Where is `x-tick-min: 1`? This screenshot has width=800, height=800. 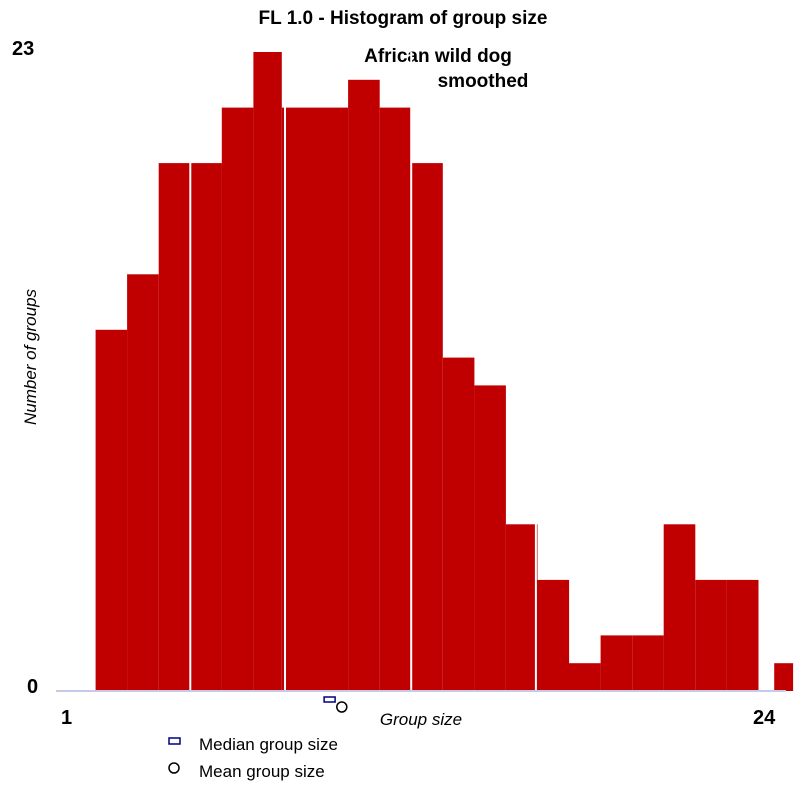 x-tick-min: 1 is located at coordinates (66, 718).